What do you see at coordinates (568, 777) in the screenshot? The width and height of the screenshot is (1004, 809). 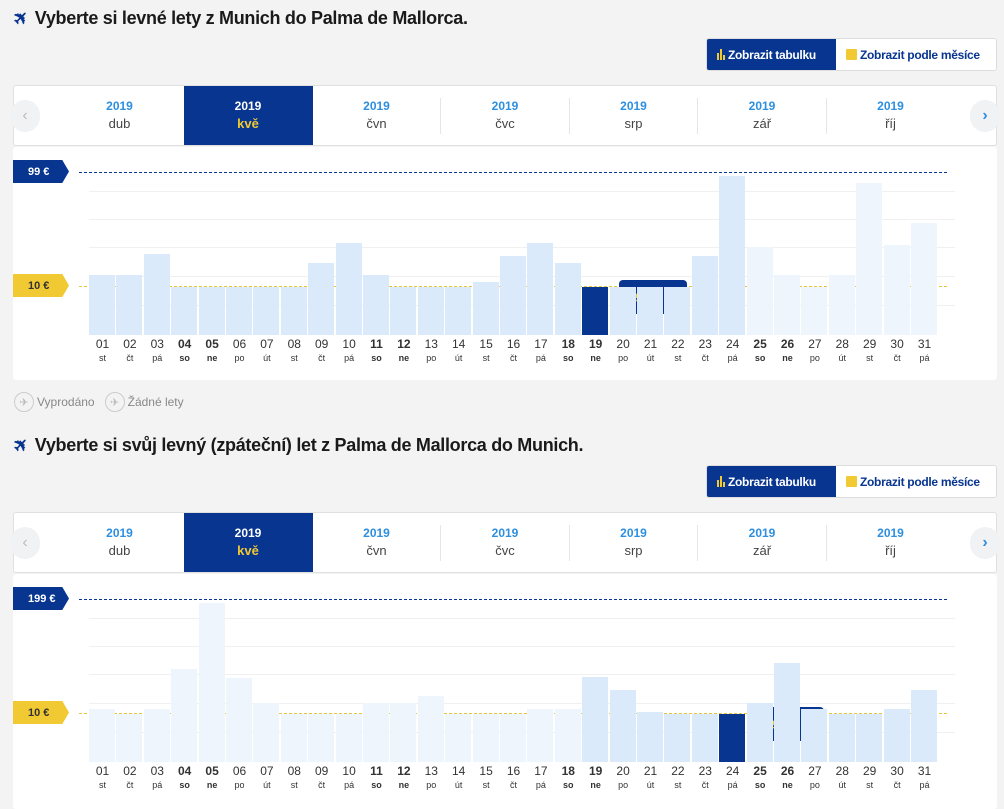 I see `day-label: 18 so` at bounding box center [568, 777].